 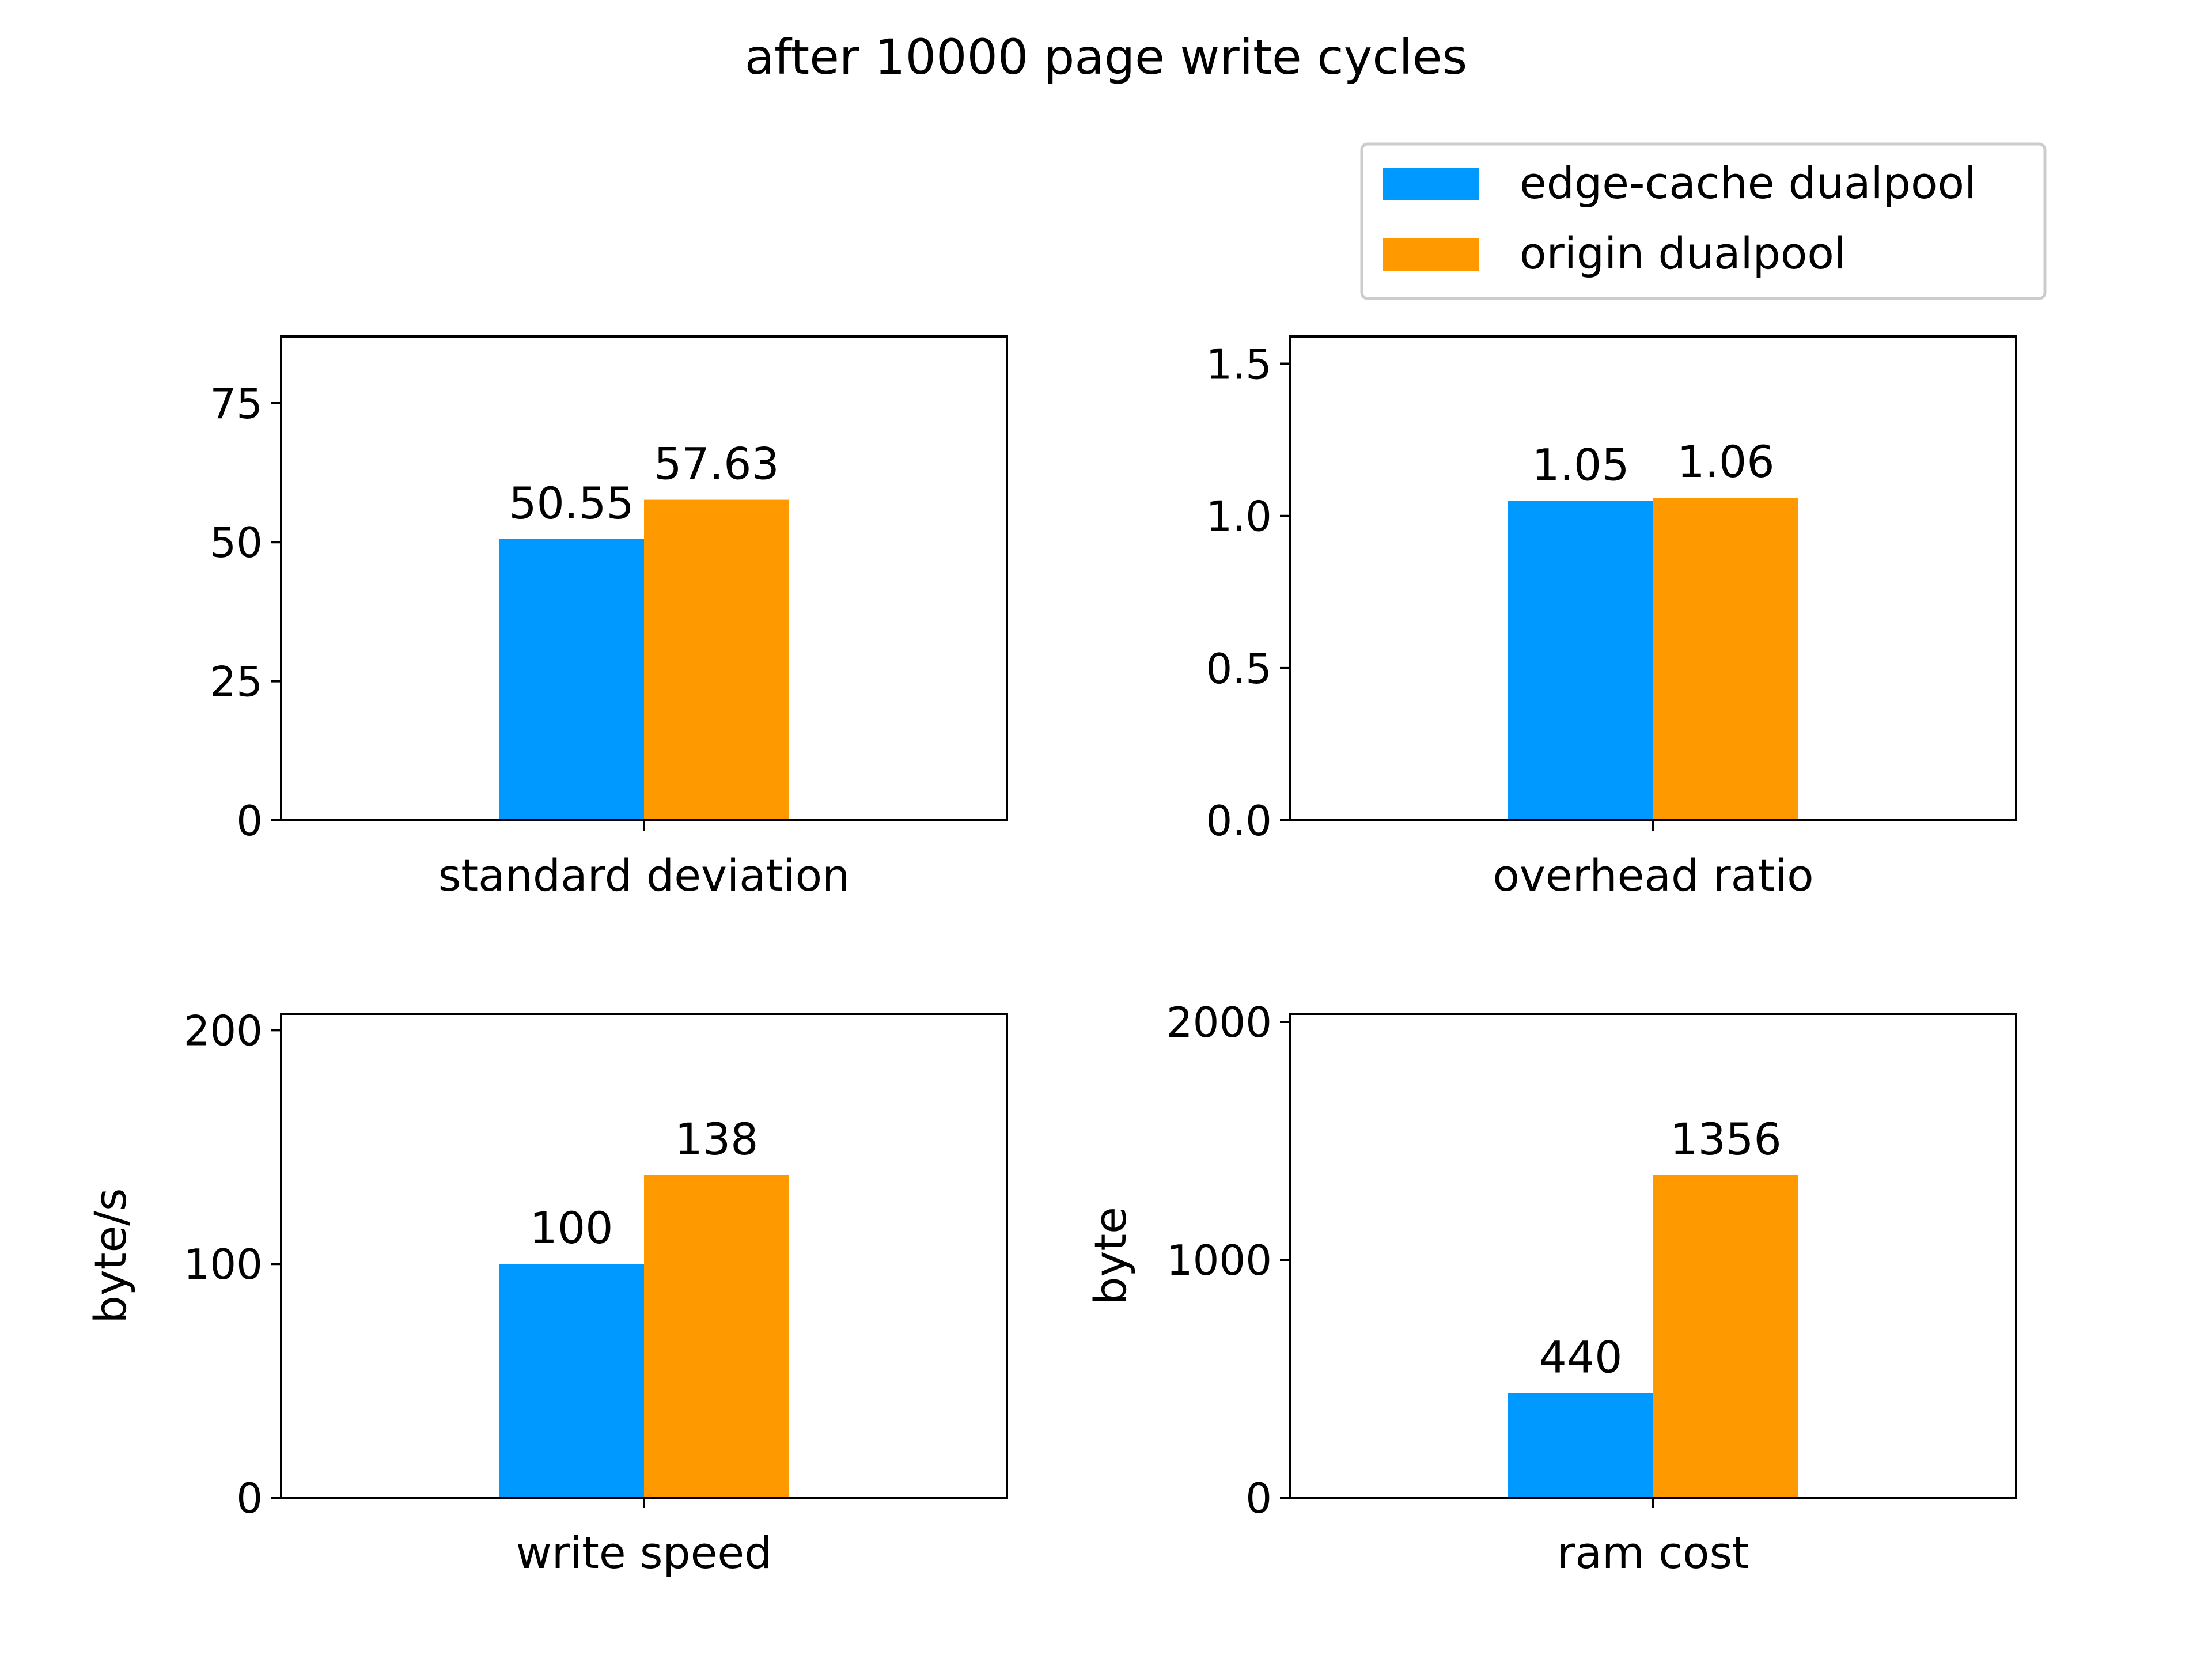 I want to click on bar-edge-cache-dualpool-standard-deviation, so click(x=571, y=679).